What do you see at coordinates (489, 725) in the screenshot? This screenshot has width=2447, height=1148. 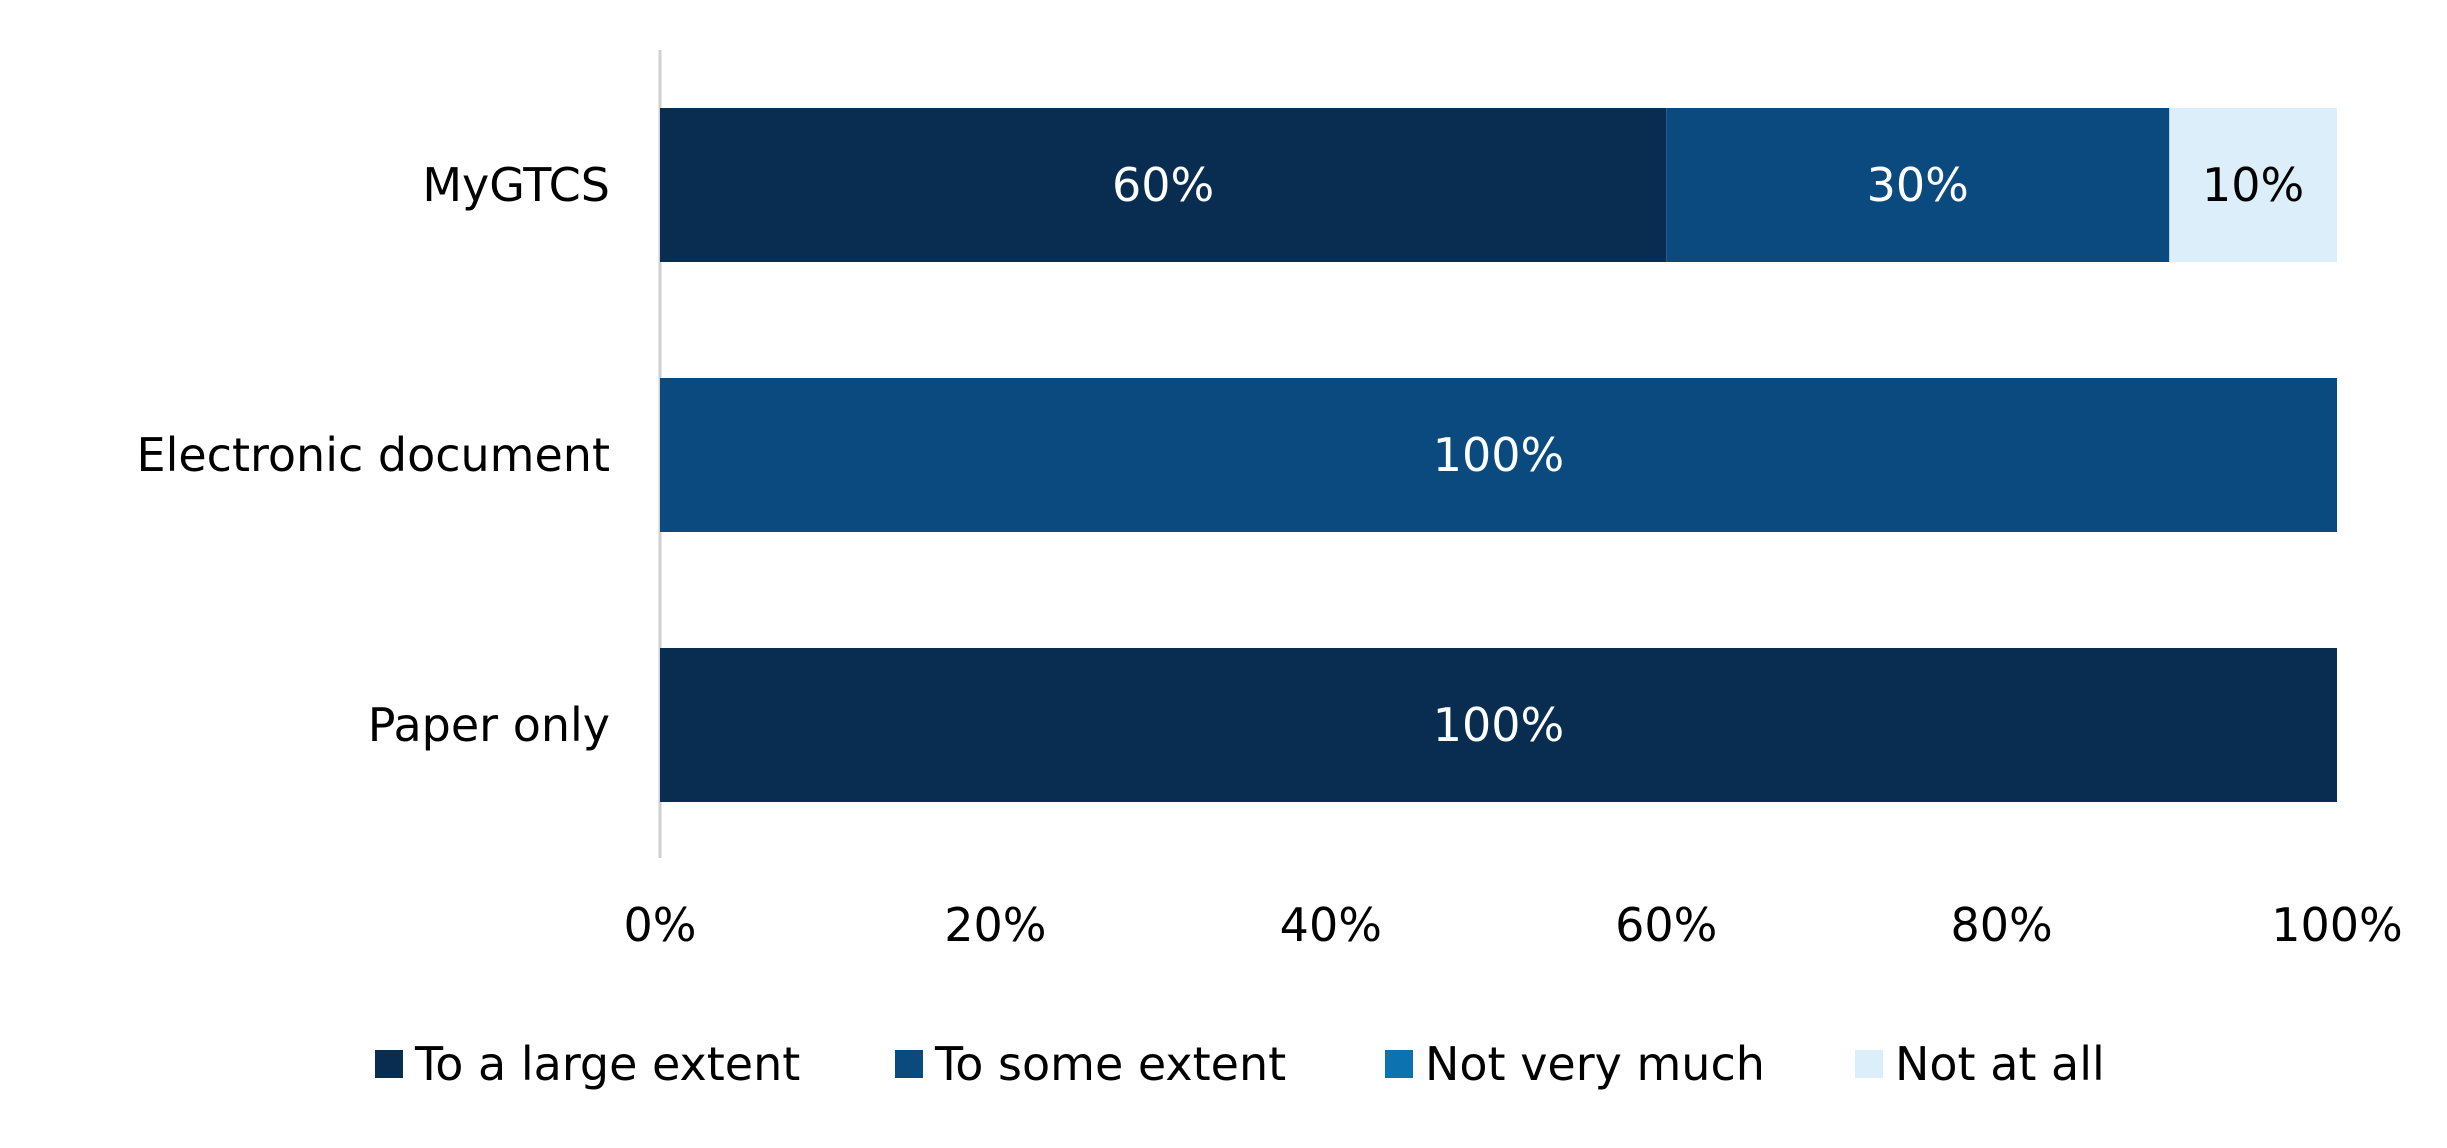 I see `category-label-paper-only: Paper only` at bounding box center [489, 725].